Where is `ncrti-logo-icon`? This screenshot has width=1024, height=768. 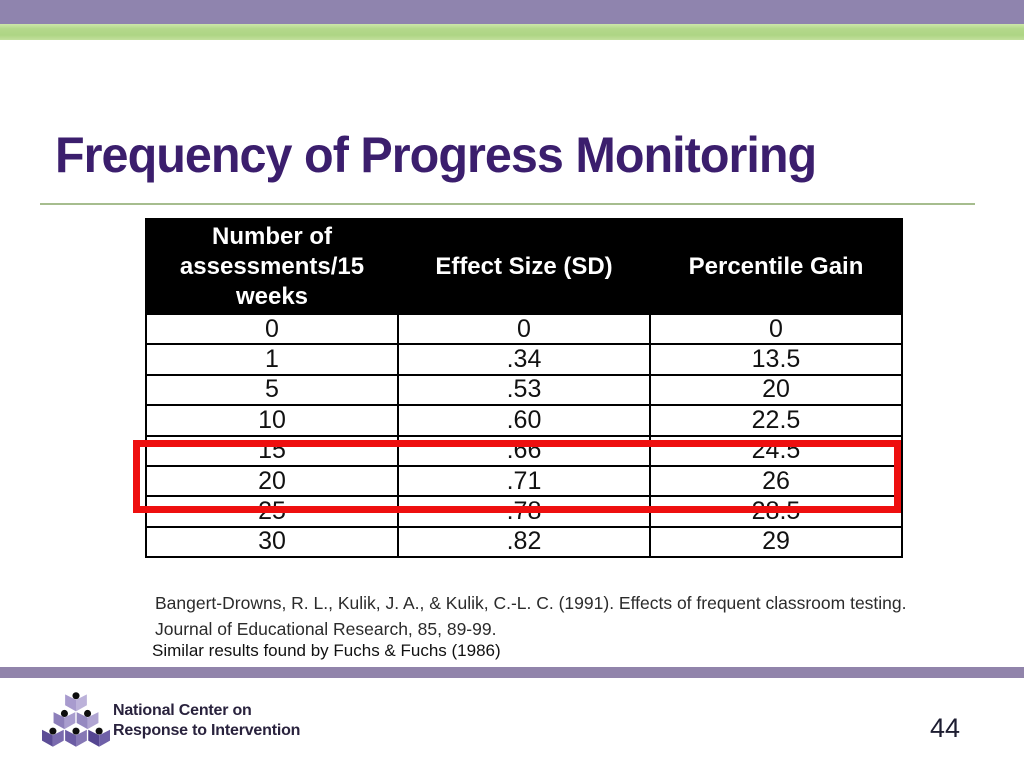
ncrti-logo-icon is located at coordinates (76, 719).